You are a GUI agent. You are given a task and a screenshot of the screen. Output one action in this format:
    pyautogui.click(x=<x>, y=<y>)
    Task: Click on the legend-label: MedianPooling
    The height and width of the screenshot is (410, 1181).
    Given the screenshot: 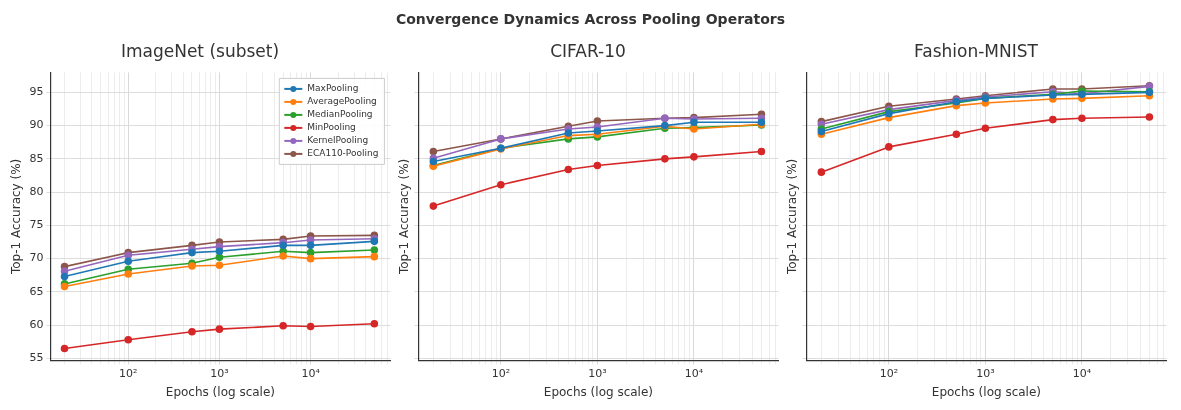 What is the action you would take?
    pyautogui.click(x=340, y=114)
    